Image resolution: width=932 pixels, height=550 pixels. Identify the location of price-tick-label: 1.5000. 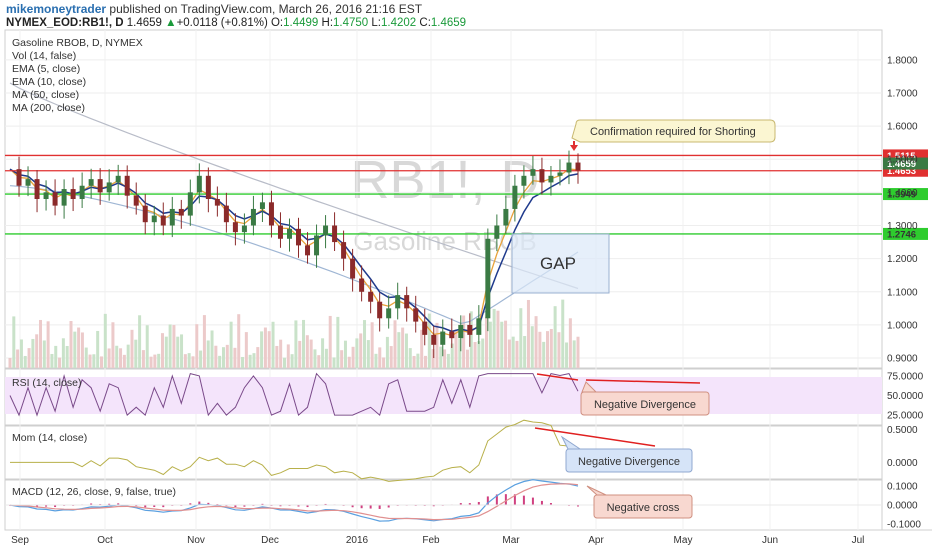
(902, 160).